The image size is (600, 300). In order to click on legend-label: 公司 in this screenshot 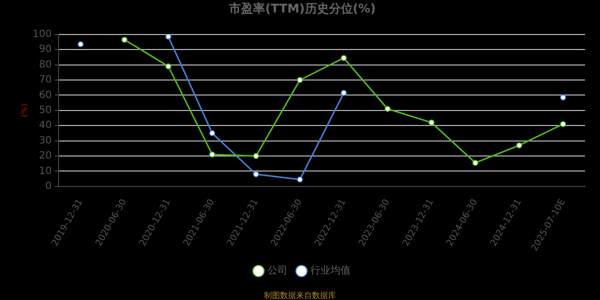, I will do `click(278, 270)`.